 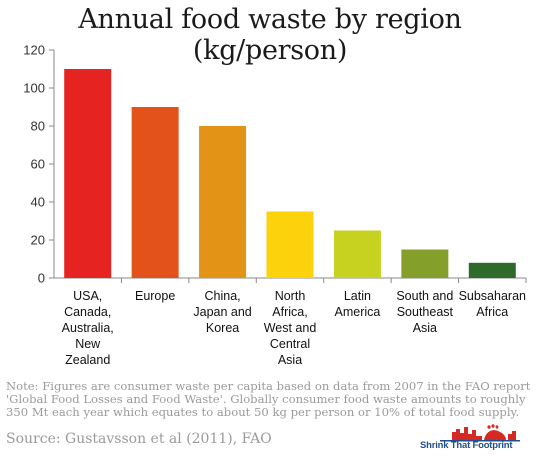 I want to click on y-tick-label: 40, so click(x=38, y=202).